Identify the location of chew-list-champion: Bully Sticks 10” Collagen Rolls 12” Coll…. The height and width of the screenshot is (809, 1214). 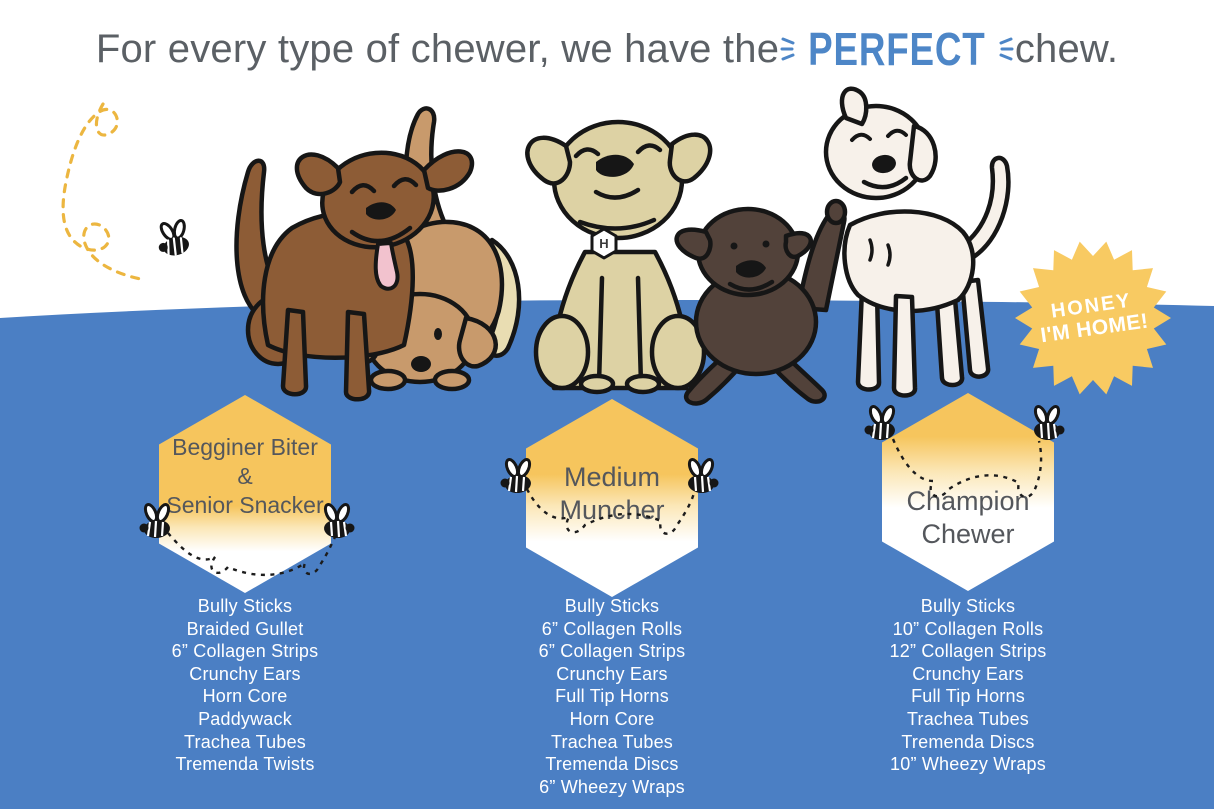
(968, 685).